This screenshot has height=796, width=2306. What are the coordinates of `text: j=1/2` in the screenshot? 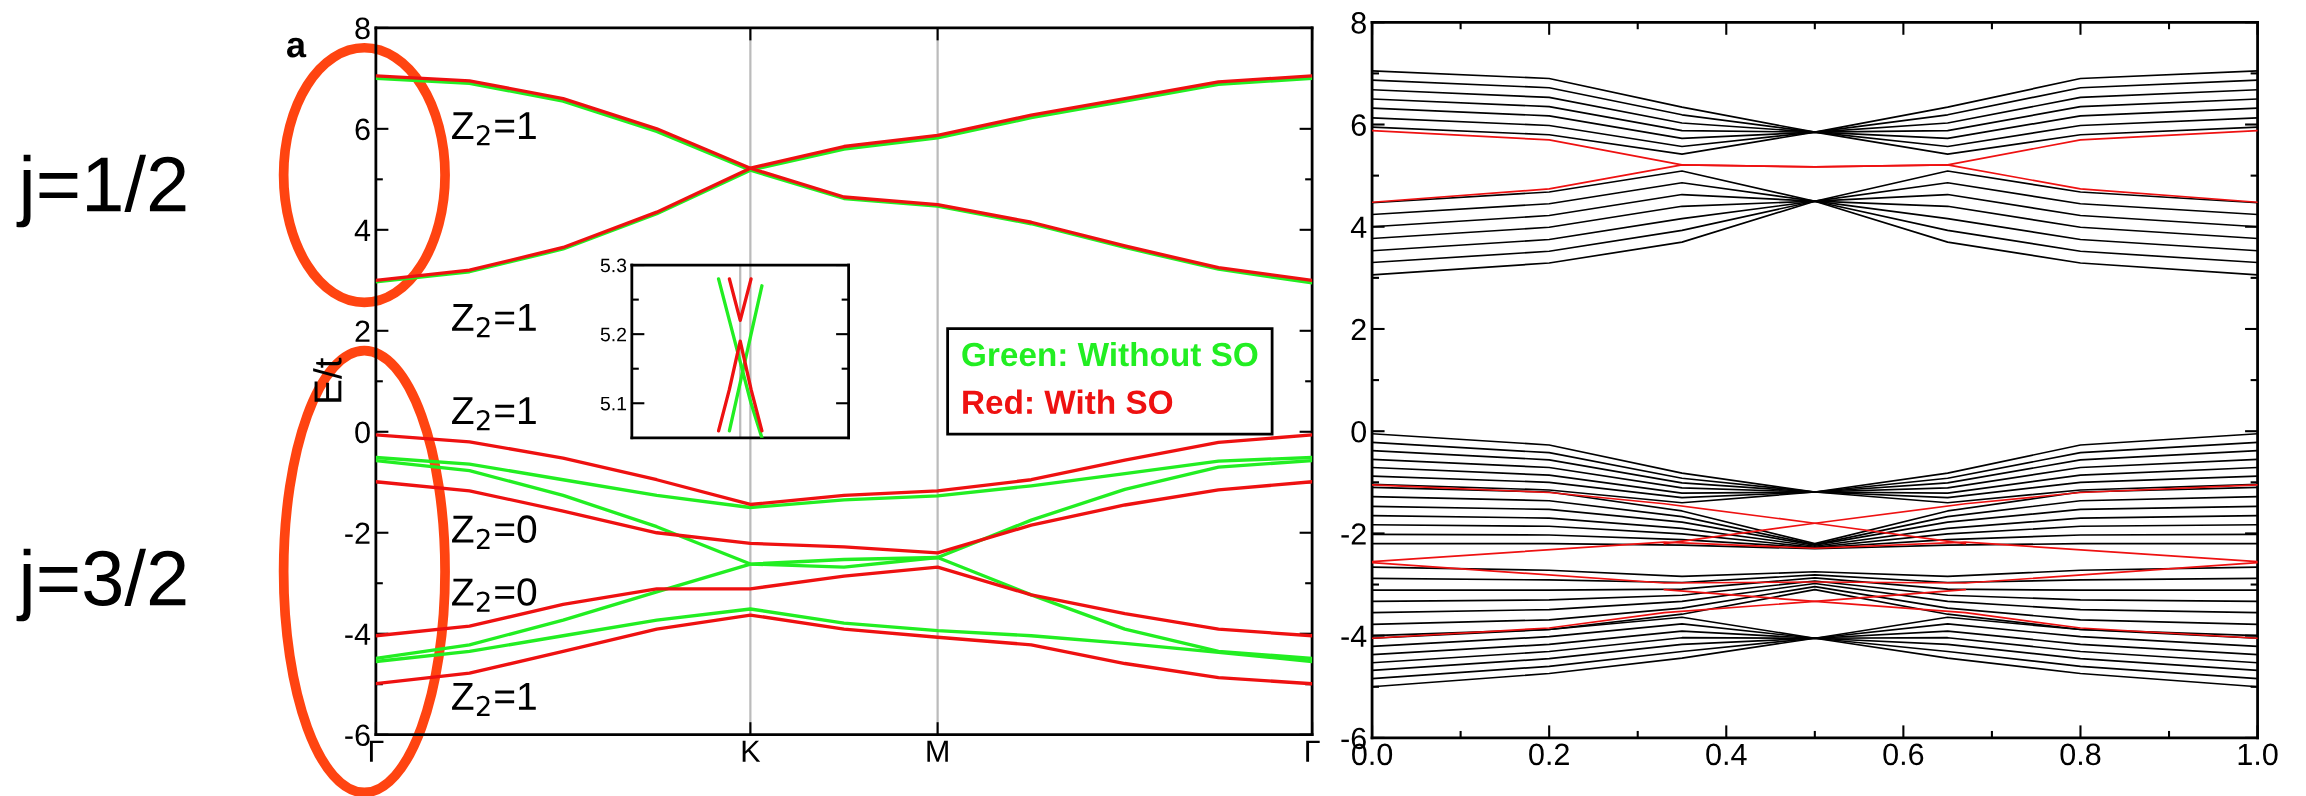 It's located at (101, 191).